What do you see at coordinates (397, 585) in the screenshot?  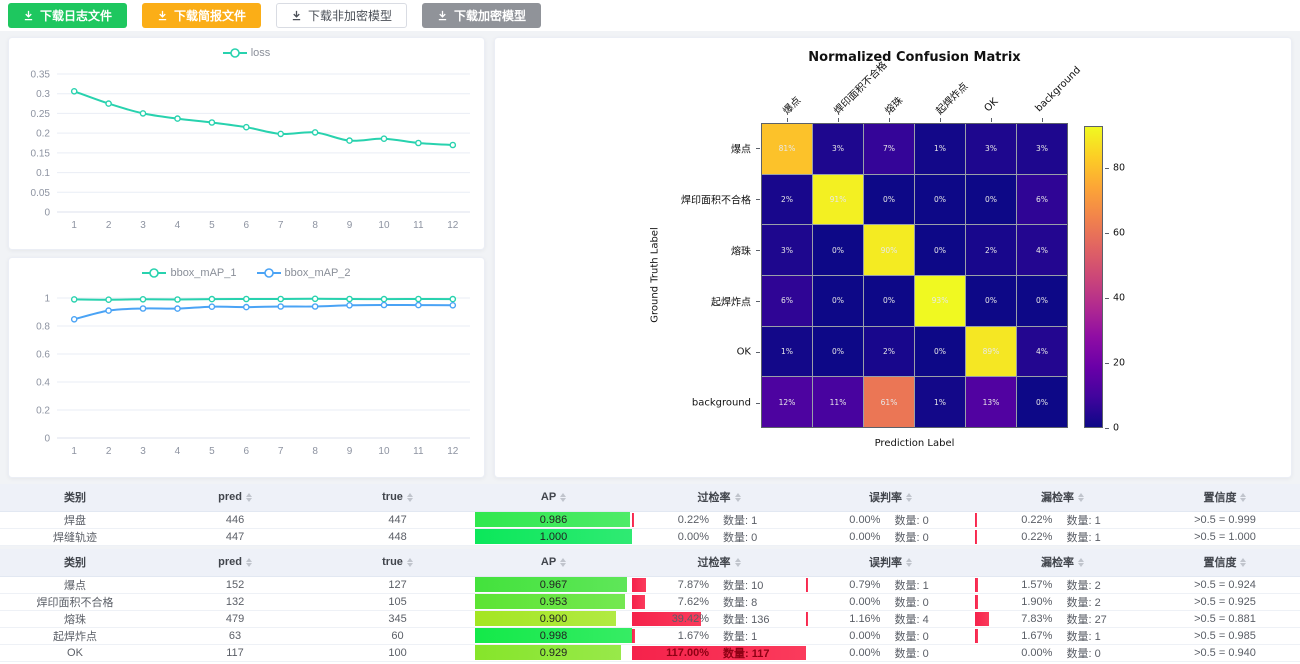 I see `true-cell: 127` at bounding box center [397, 585].